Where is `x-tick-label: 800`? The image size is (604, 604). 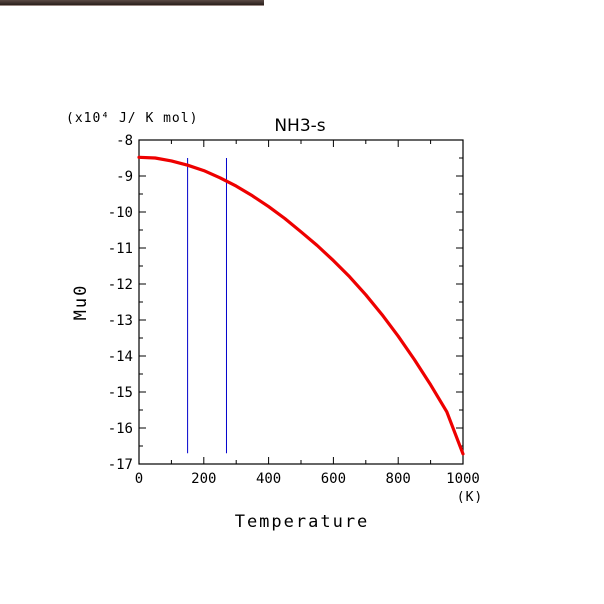 x-tick-label: 800 is located at coordinates (398, 479).